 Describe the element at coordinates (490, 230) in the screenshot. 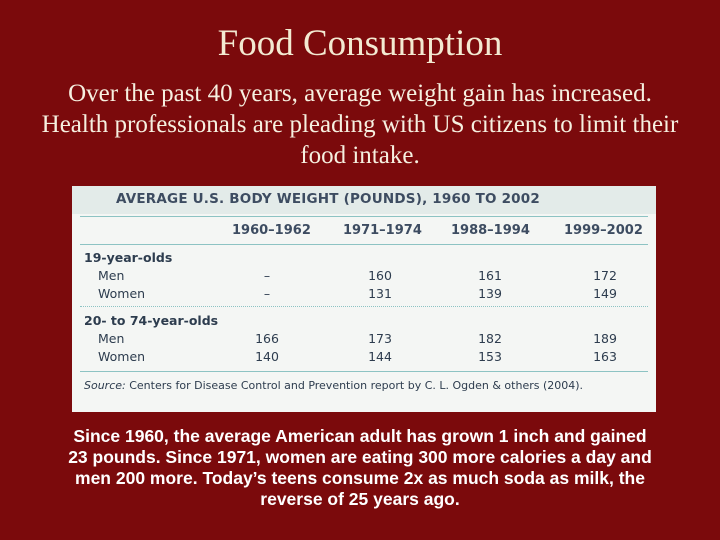

I see `column-header: 1988–1994` at that location.